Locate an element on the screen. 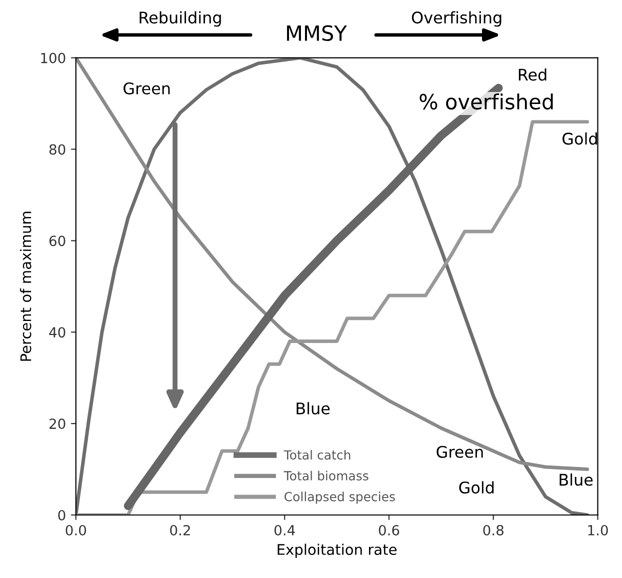  y-tick-label: 40 is located at coordinates (57, 332).